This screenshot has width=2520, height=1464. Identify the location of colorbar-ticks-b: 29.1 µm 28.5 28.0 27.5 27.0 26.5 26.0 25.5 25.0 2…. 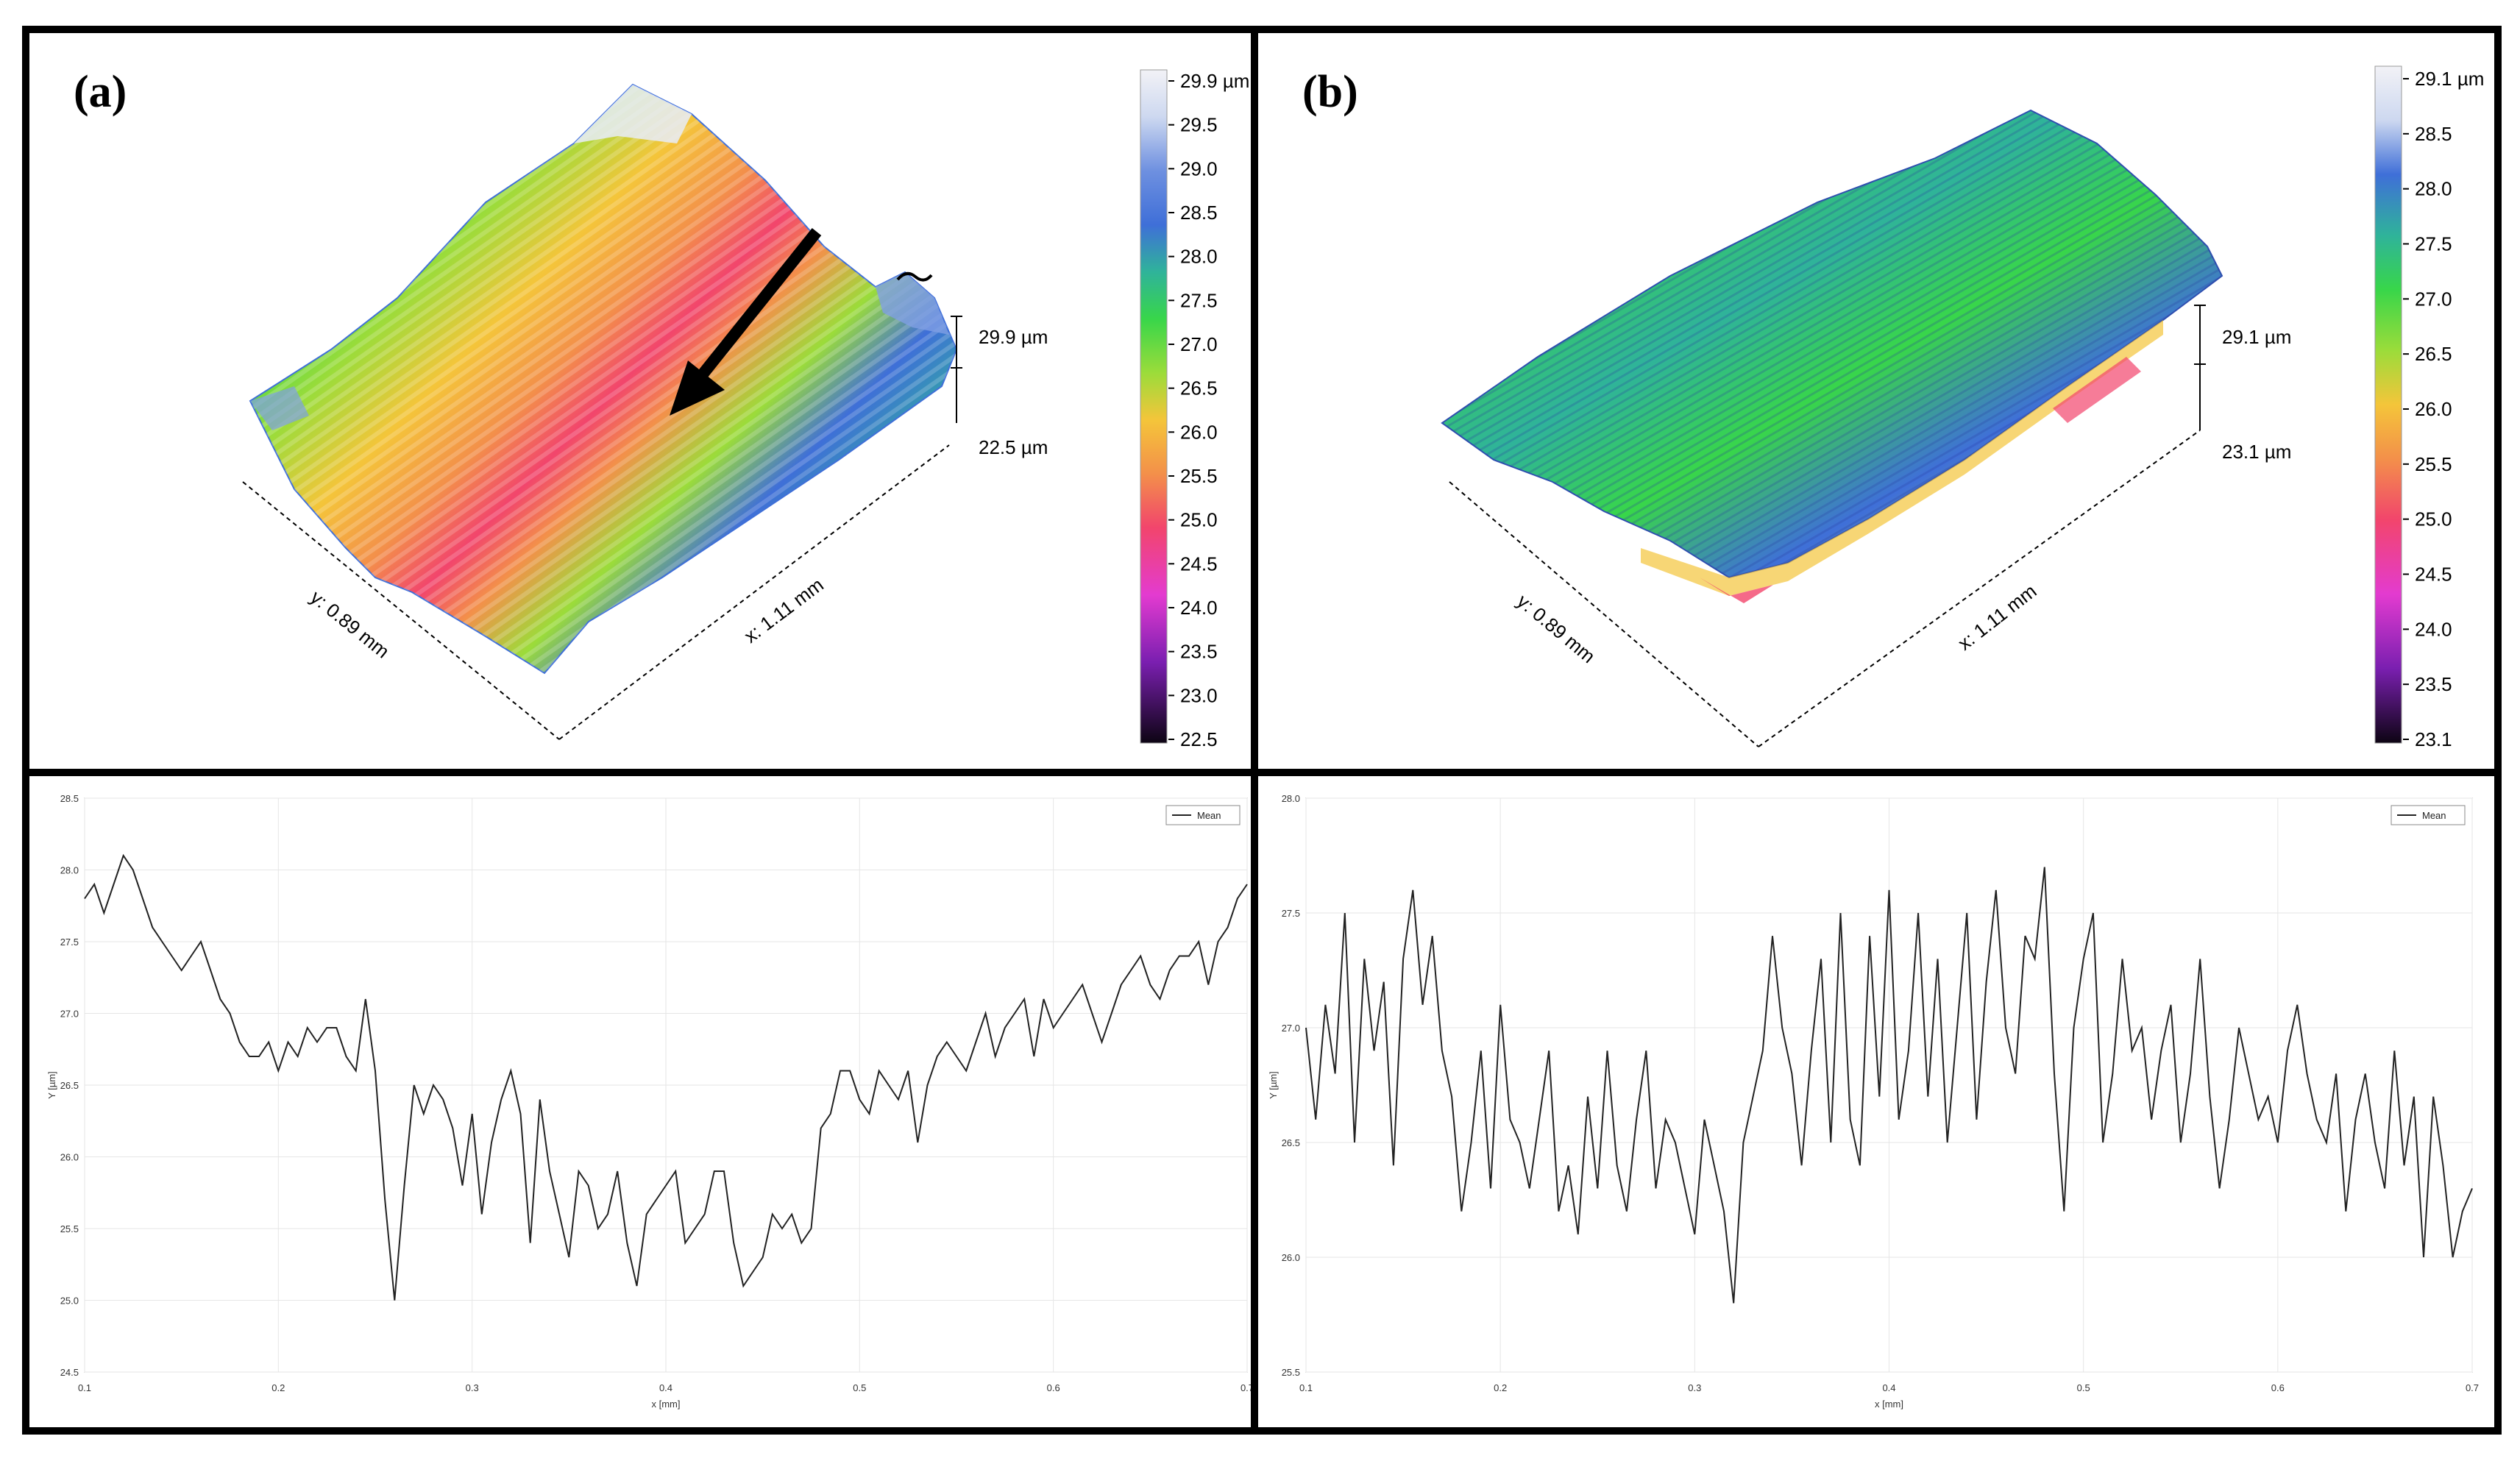
(2443, 409).